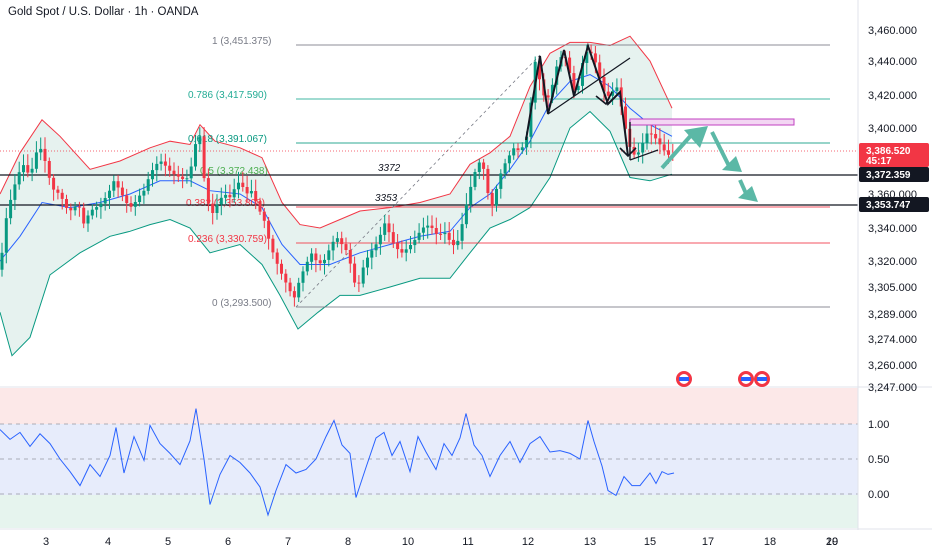  Describe the element at coordinates (888, 175) in the screenshot. I see `level-price-text: 3,372.359` at that location.